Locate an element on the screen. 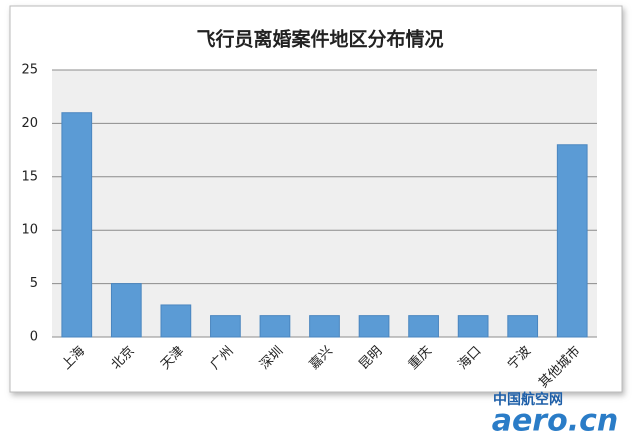  chart-title: 飞行员离婚案件地区分布情况 is located at coordinates (319, 39).